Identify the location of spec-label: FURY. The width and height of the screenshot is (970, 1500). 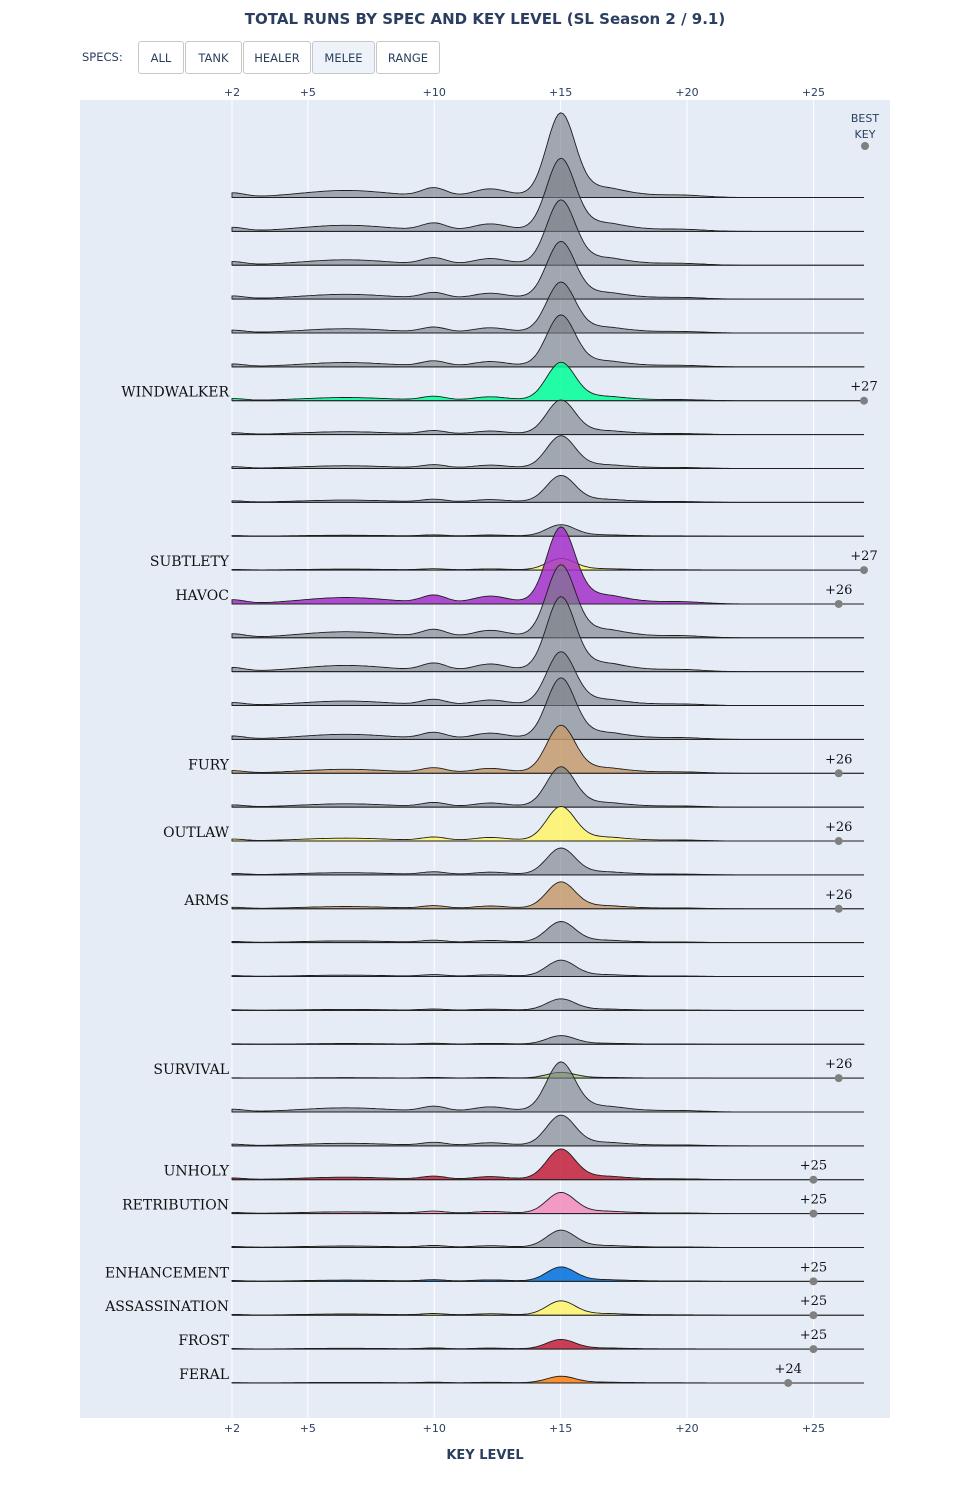
(209, 765).